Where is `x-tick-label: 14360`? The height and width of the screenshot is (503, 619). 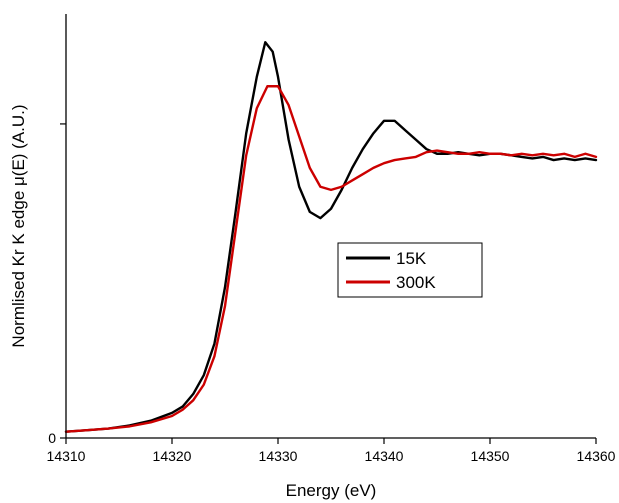 x-tick-label: 14360 is located at coordinates (596, 456).